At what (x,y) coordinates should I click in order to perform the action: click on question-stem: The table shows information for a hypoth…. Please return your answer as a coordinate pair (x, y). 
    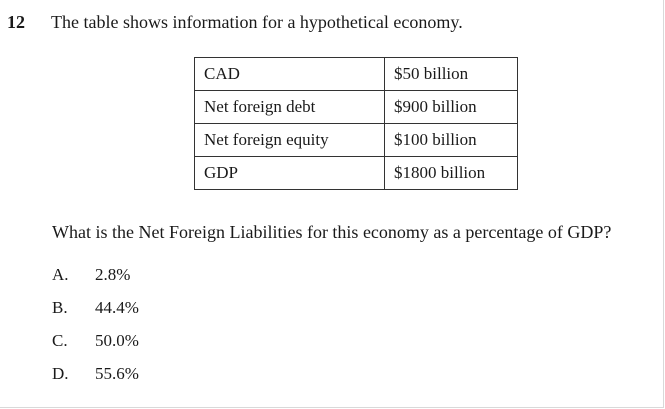
    Looking at the image, I should click on (257, 22).